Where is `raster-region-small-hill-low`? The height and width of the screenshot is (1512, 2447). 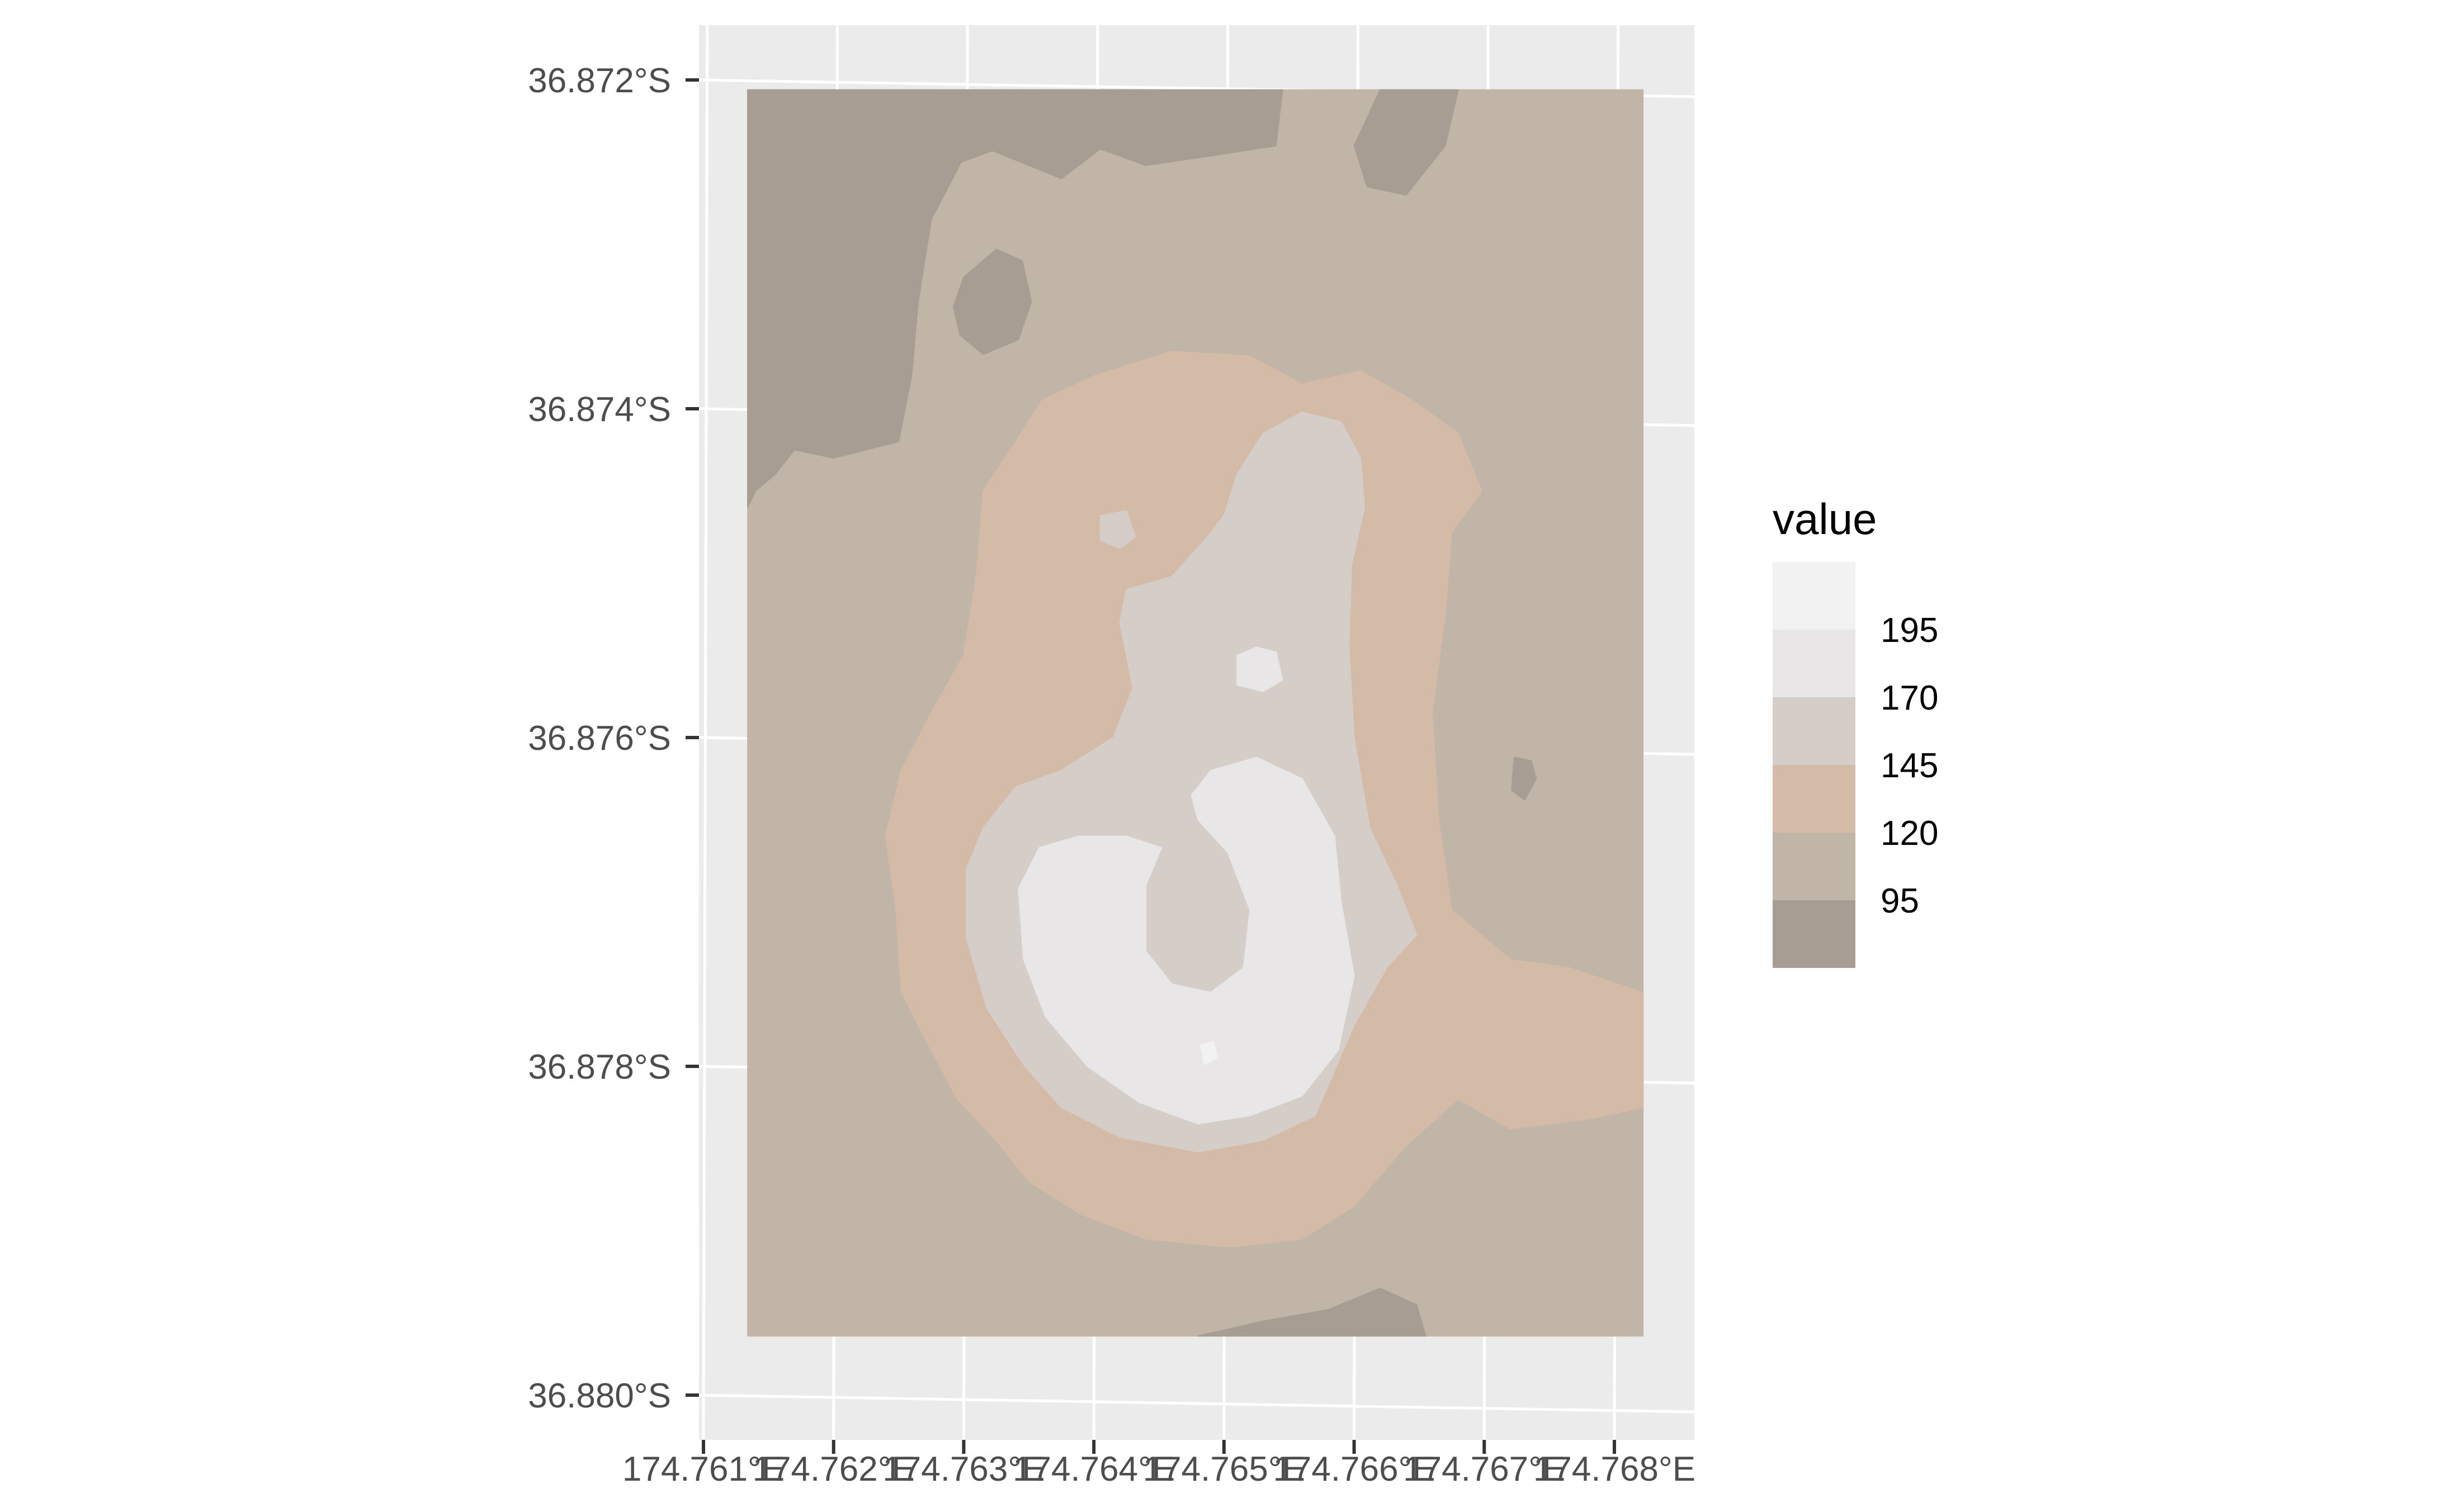
raster-region-small-hill-low is located at coordinates (992, 301).